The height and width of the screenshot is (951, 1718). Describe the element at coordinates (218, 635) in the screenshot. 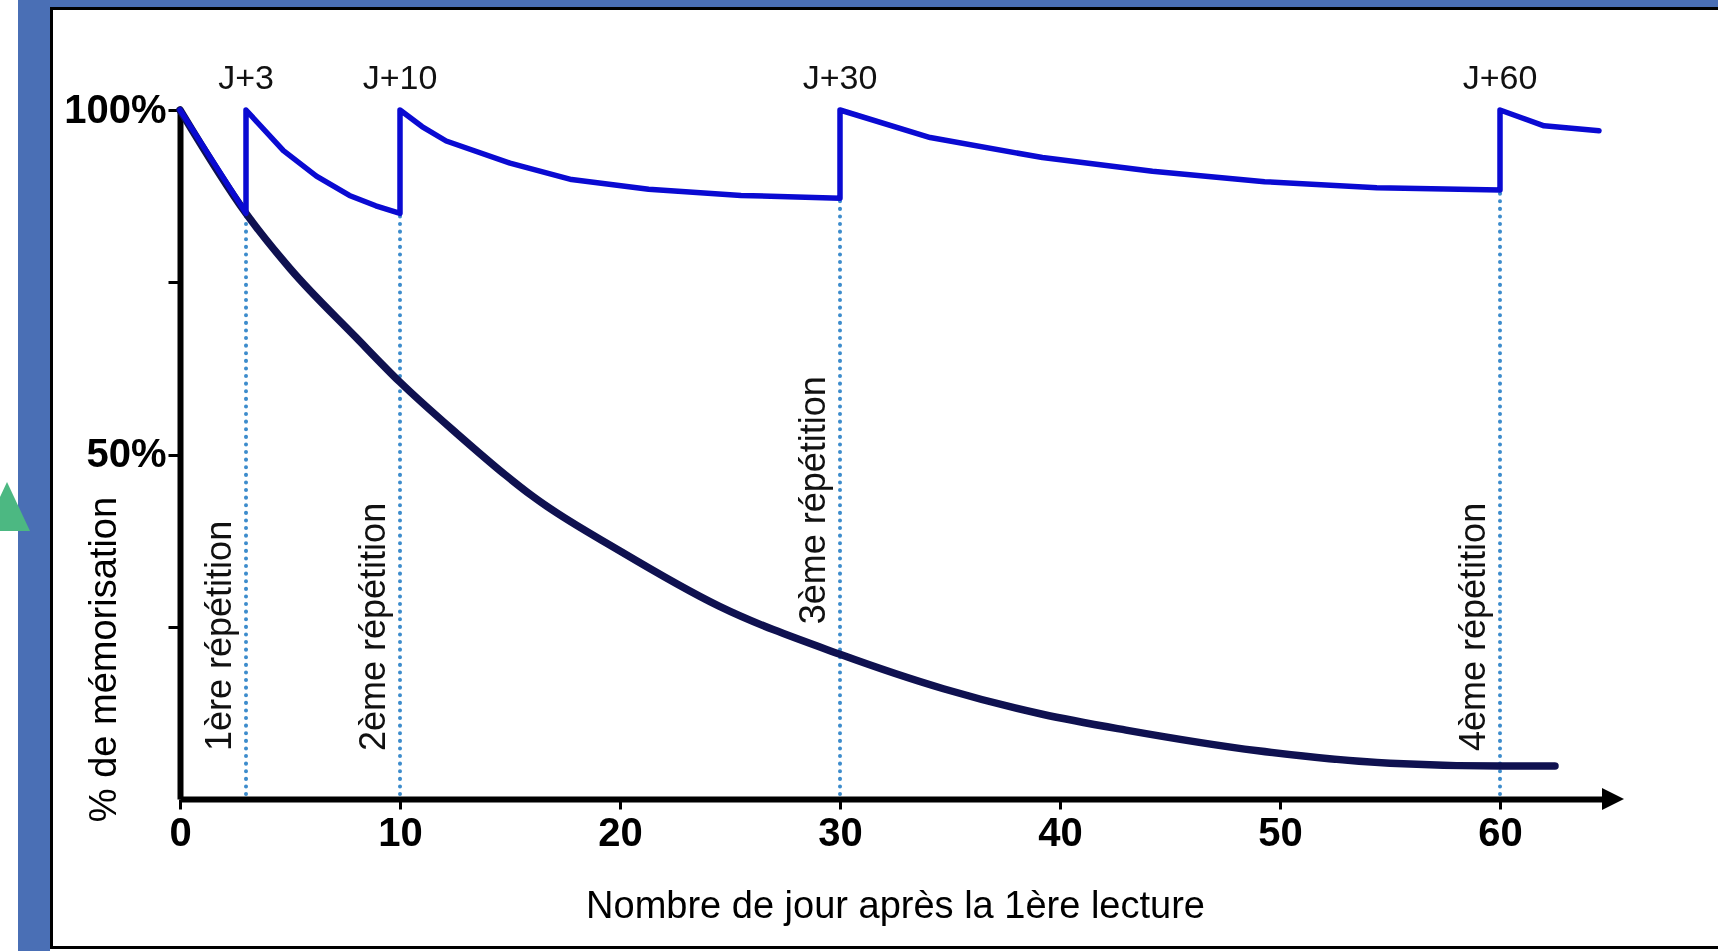

I see `ref-line-label: 1ère répétition` at that location.